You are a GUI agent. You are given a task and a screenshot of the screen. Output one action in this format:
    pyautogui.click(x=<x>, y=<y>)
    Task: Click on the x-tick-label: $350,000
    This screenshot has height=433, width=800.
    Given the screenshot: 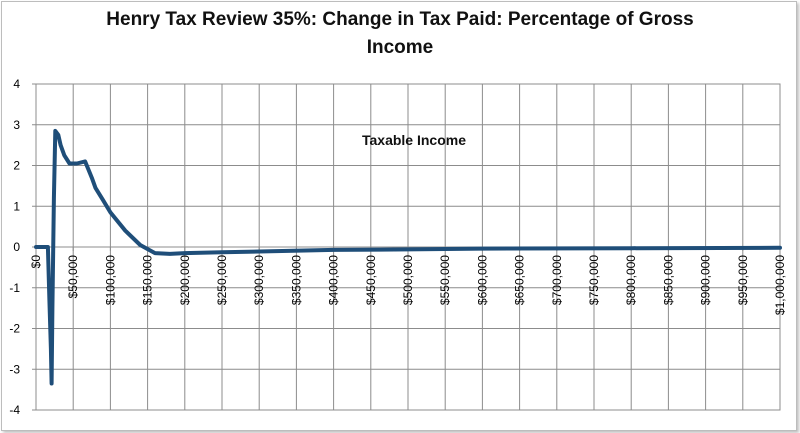 What is the action you would take?
    pyautogui.click(x=296, y=280)
    